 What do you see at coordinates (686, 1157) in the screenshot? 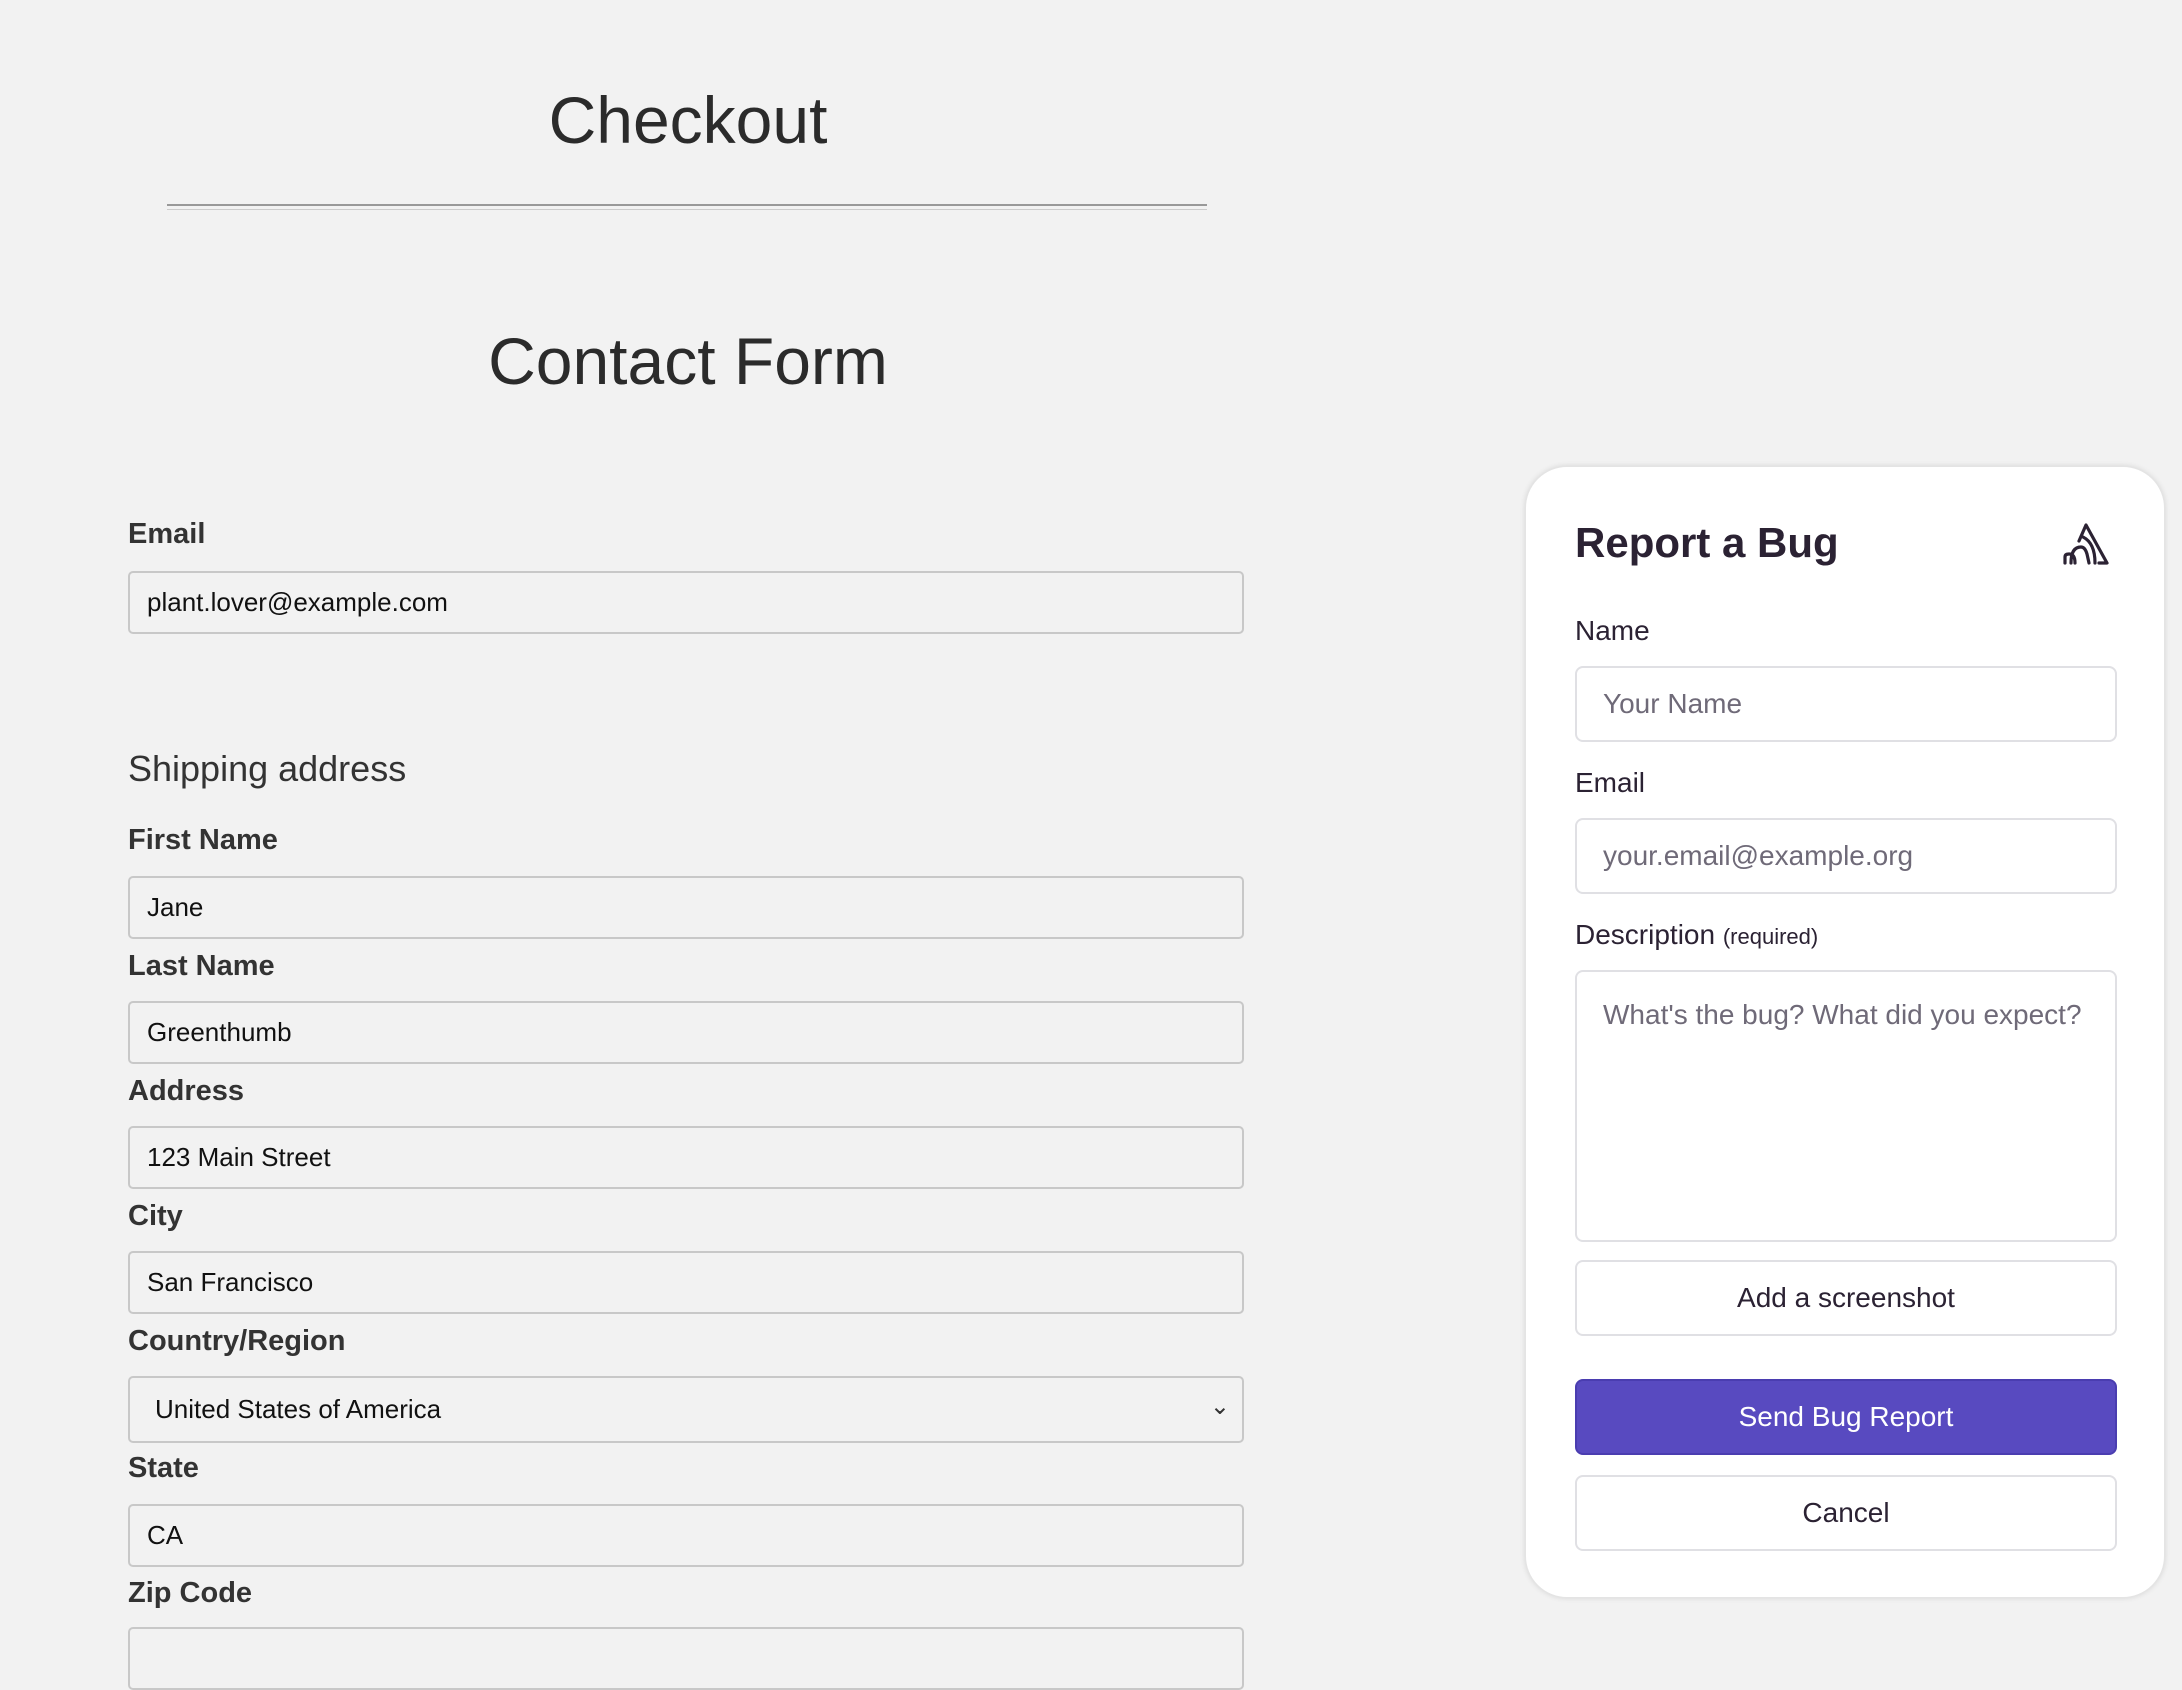
I see `address-input: 123 Main Street` at bounding box center [686, 1157].